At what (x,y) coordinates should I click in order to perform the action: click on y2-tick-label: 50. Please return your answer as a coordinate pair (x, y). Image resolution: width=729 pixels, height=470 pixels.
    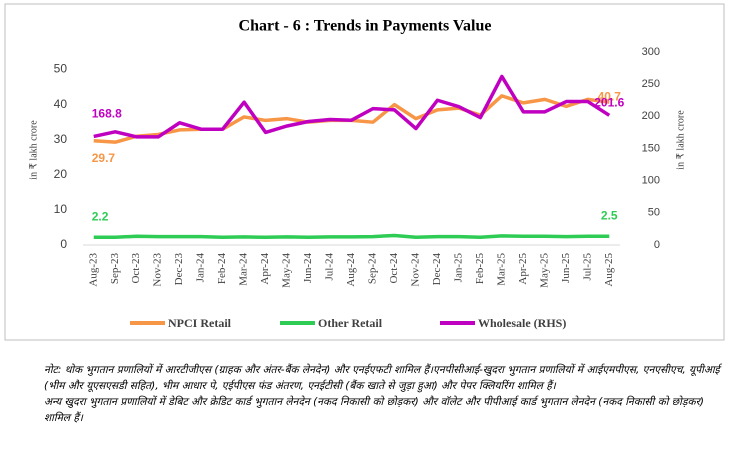
    Looking at the image, I should click on (654, 213).